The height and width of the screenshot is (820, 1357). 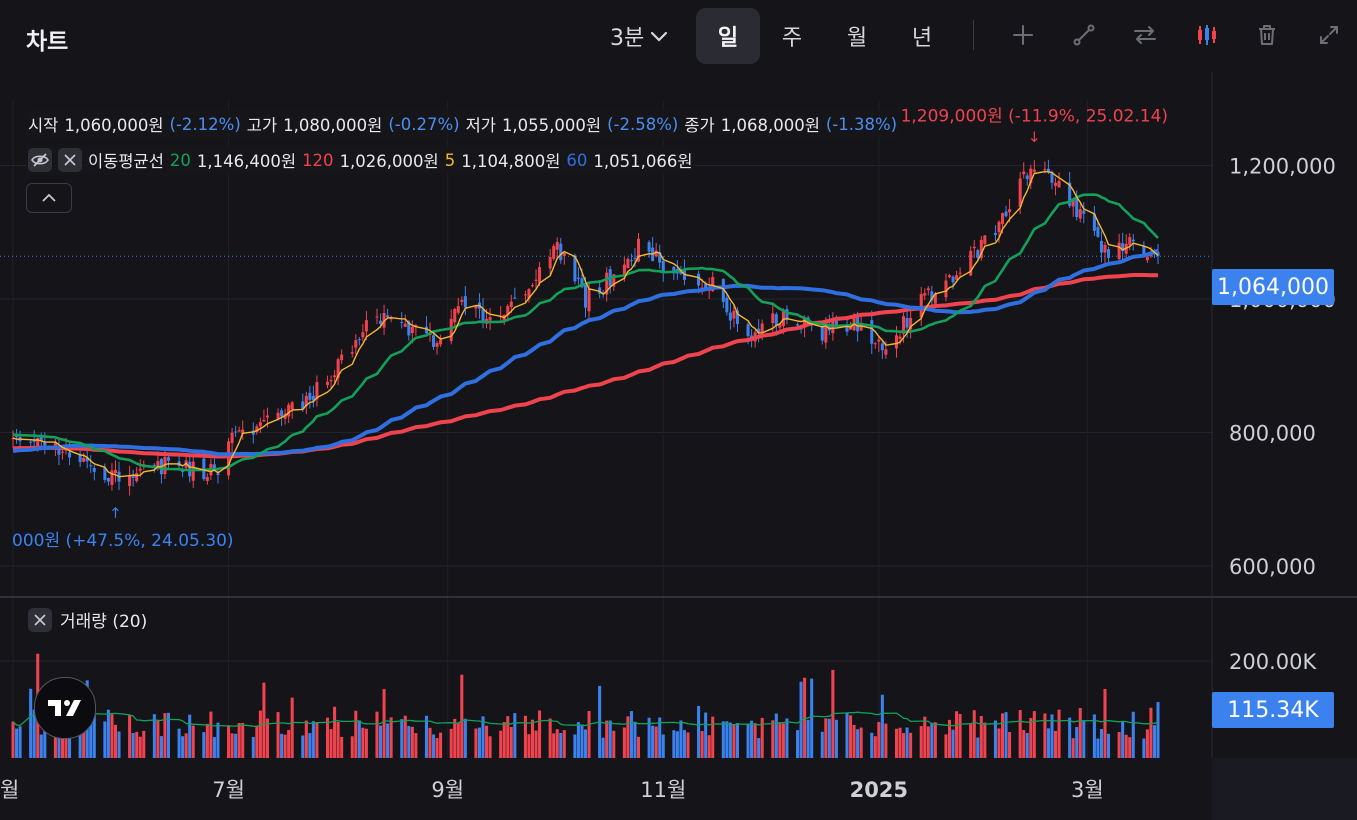 What do you see at coordinates (70, 160) in the screenshot?
I see `remove-indicator-button` at bounding box center [70, 160].